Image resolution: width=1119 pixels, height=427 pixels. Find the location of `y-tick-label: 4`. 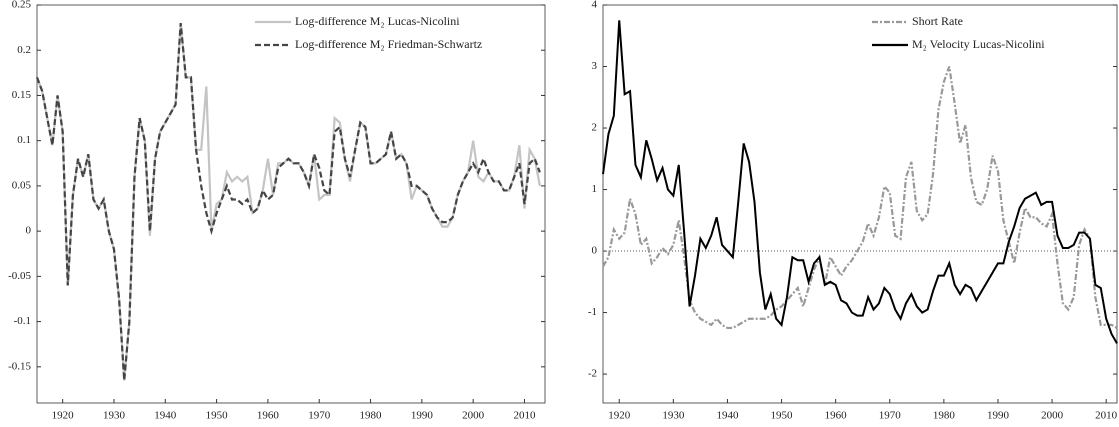

y-tick-label: 4 is located at coordinates (595, 5).